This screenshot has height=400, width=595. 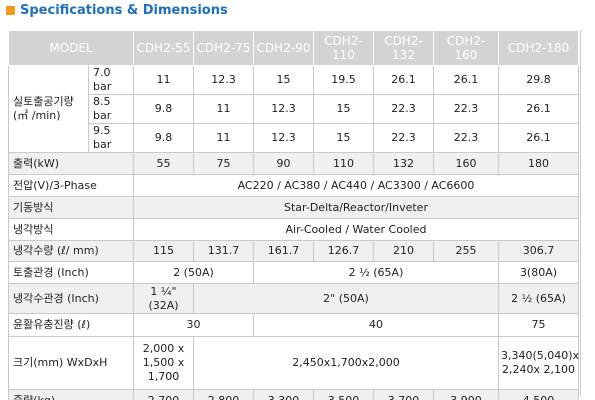 I want to click on value-cell: 126.7, so click(x=343, y=251).